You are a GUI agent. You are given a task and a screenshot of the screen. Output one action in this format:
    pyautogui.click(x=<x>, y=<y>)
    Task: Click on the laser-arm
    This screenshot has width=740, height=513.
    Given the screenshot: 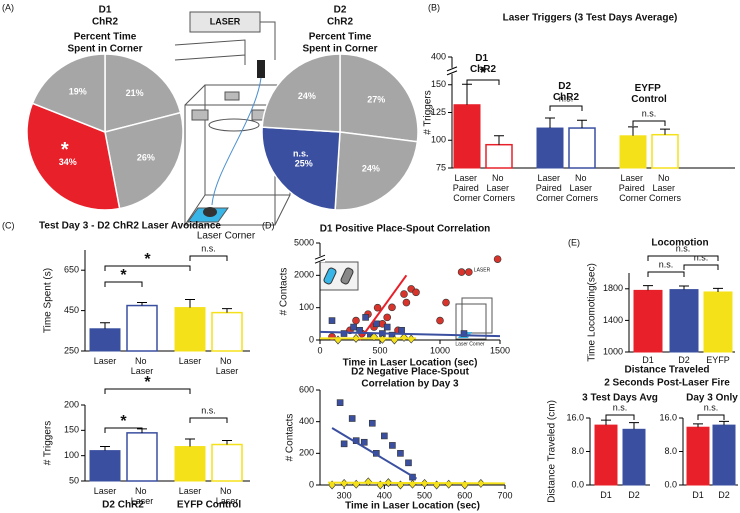 What is the action you would take?
    pyautogui.click(x=225, y=43)
    